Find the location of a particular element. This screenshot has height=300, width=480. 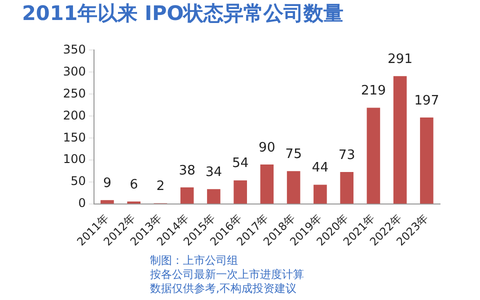

data-label: 6 is located at coordinates (134, 184).